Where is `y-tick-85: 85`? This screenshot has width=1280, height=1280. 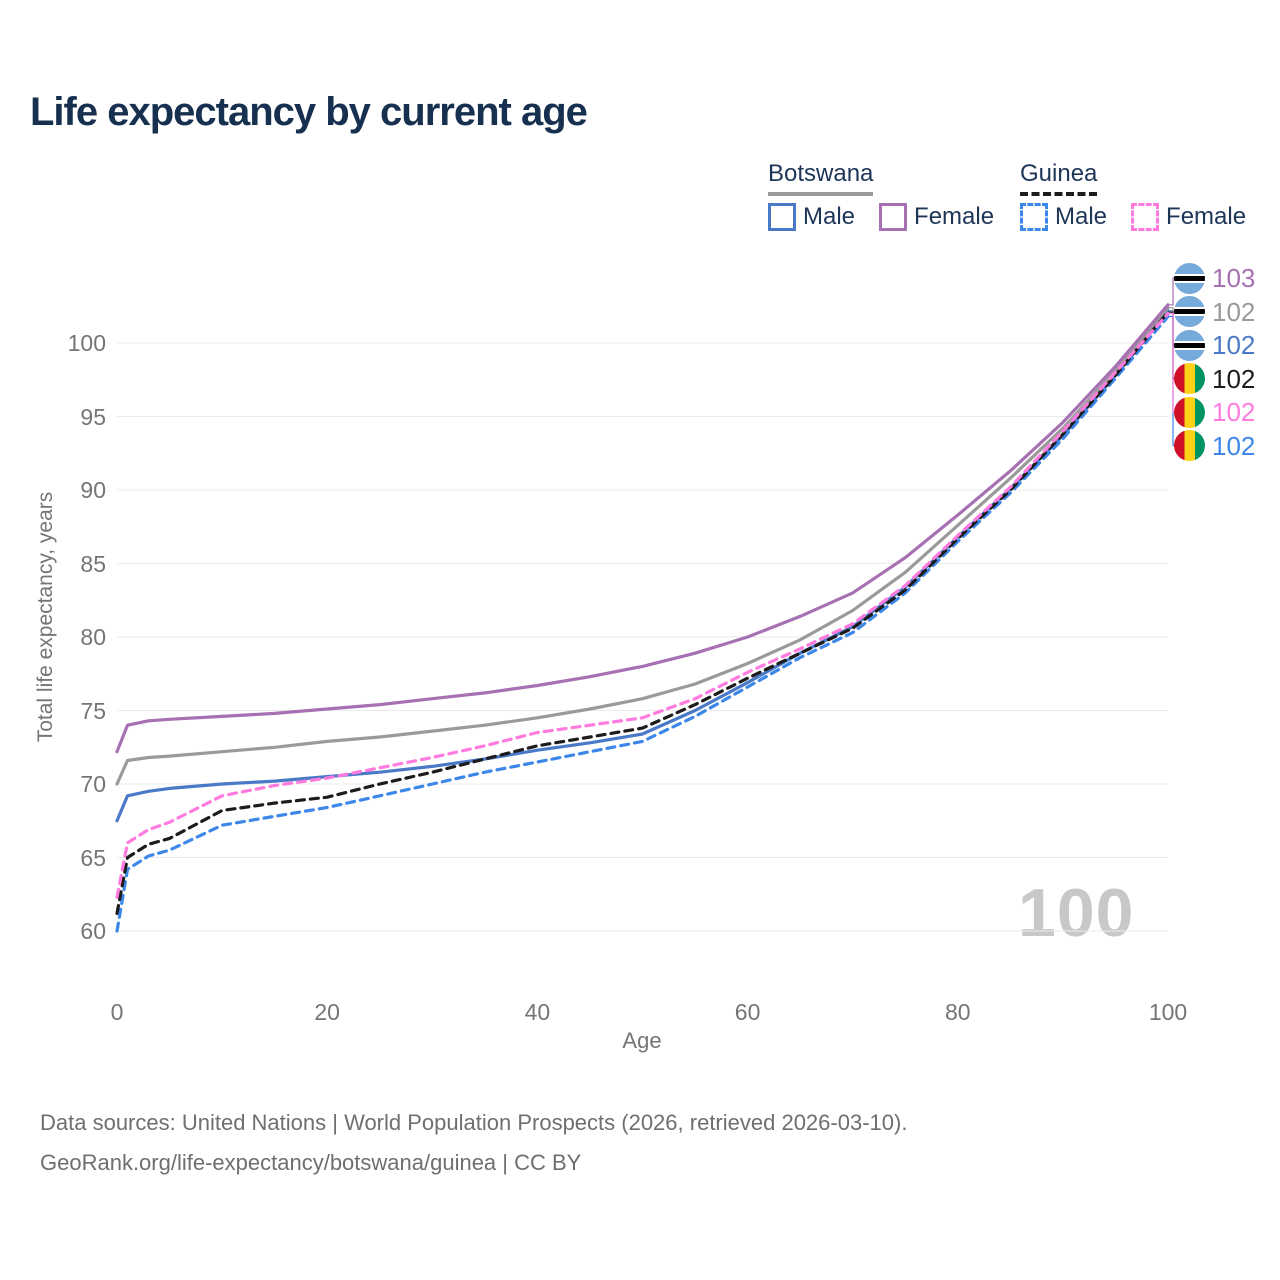 y-tick-85: 85 is located at coordinates (93, 563).